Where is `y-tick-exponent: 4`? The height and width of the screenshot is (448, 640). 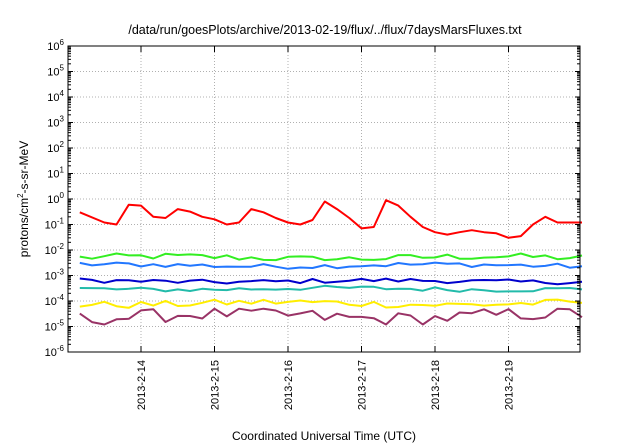 y-tick-exponent: 4 is located at coordinates (62, 93).